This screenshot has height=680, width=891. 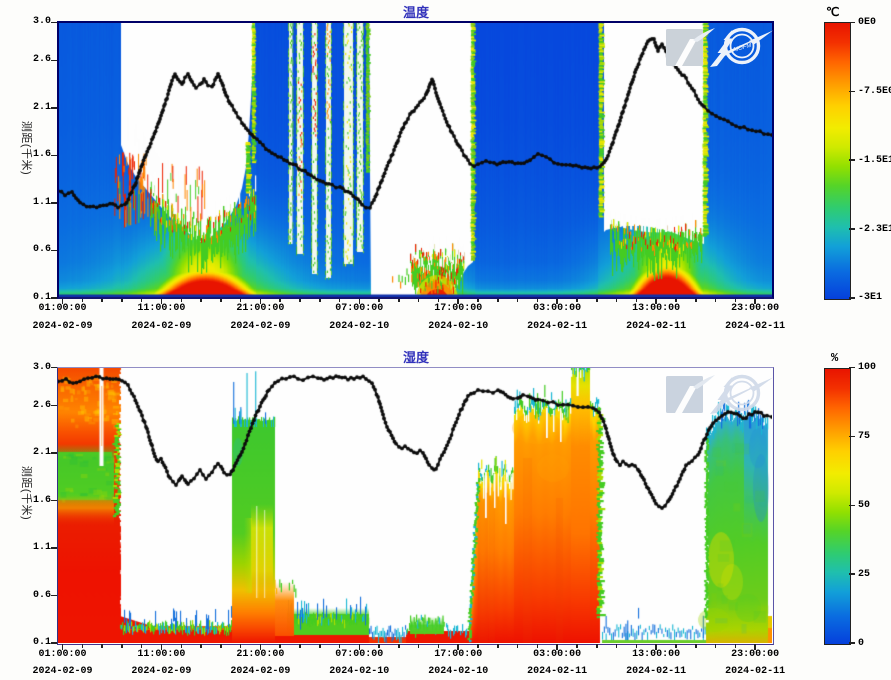 What do you see at coordinates (742, 48) in the screenshot?
I see `svg-text: AIOFM` at bounding box center [742, 48].